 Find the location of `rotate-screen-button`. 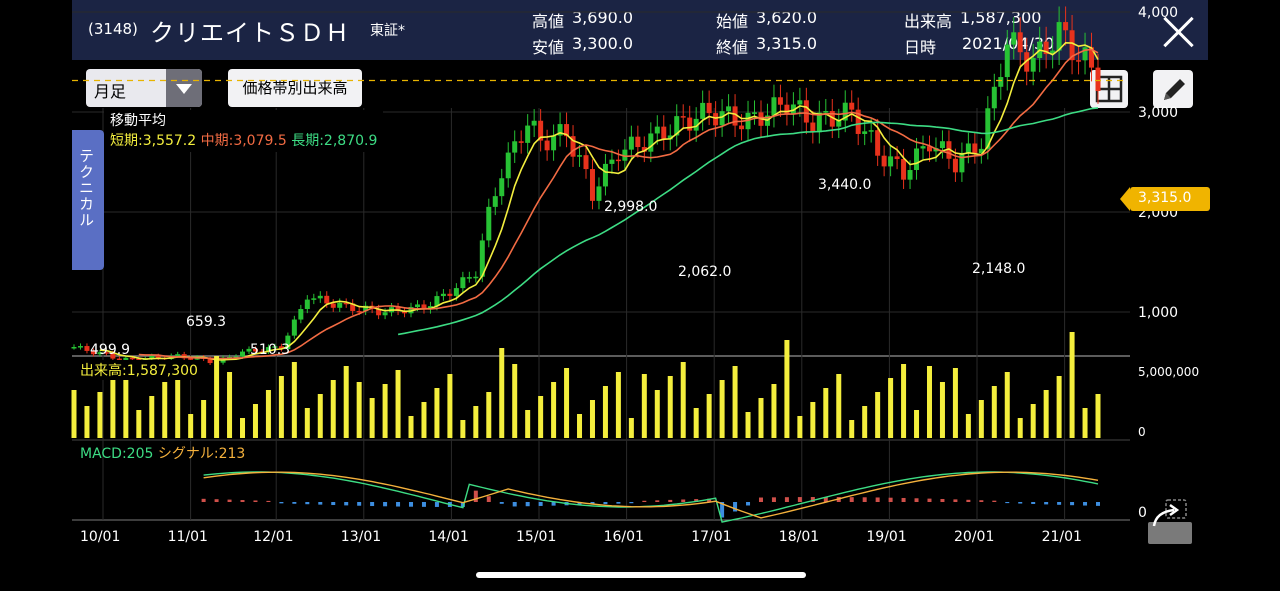

rotate-screen-button is located at coordinates (1170, 522).